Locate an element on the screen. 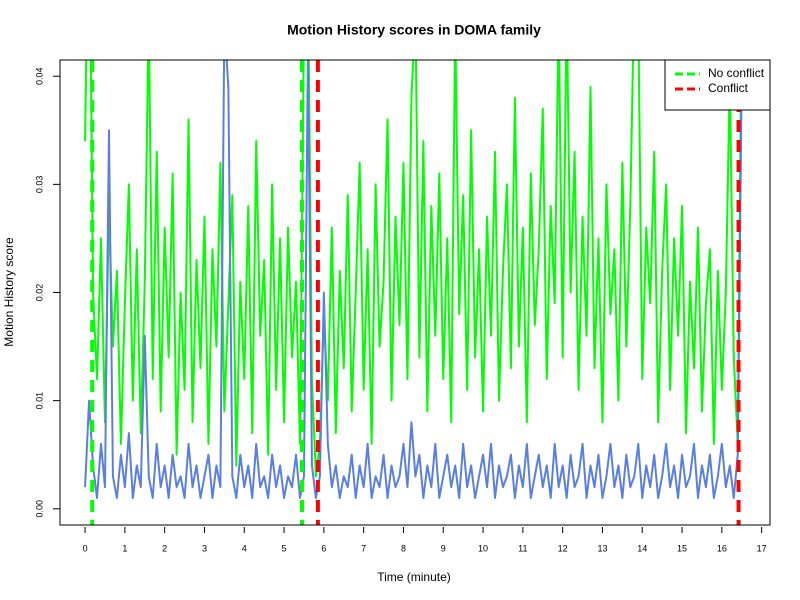  x-tick-label: 9 is located at coordinates (443, 548).